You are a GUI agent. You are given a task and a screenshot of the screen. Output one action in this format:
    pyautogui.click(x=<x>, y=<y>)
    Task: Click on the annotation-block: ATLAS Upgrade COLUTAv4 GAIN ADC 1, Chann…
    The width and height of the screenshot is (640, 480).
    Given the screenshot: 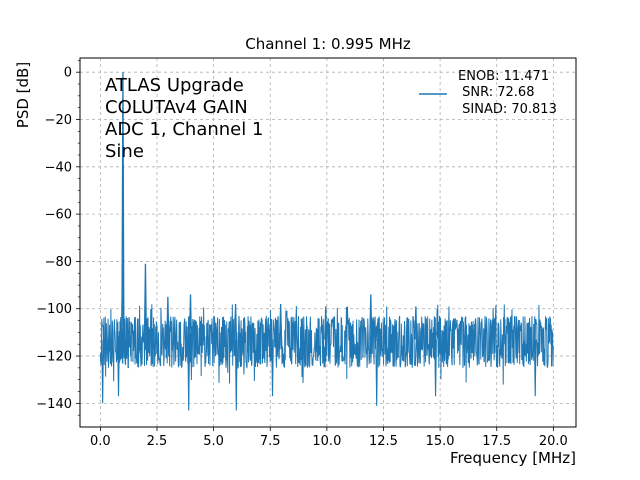 What is the action you would take?
    pyautogui.click(x=184, y=118)
    